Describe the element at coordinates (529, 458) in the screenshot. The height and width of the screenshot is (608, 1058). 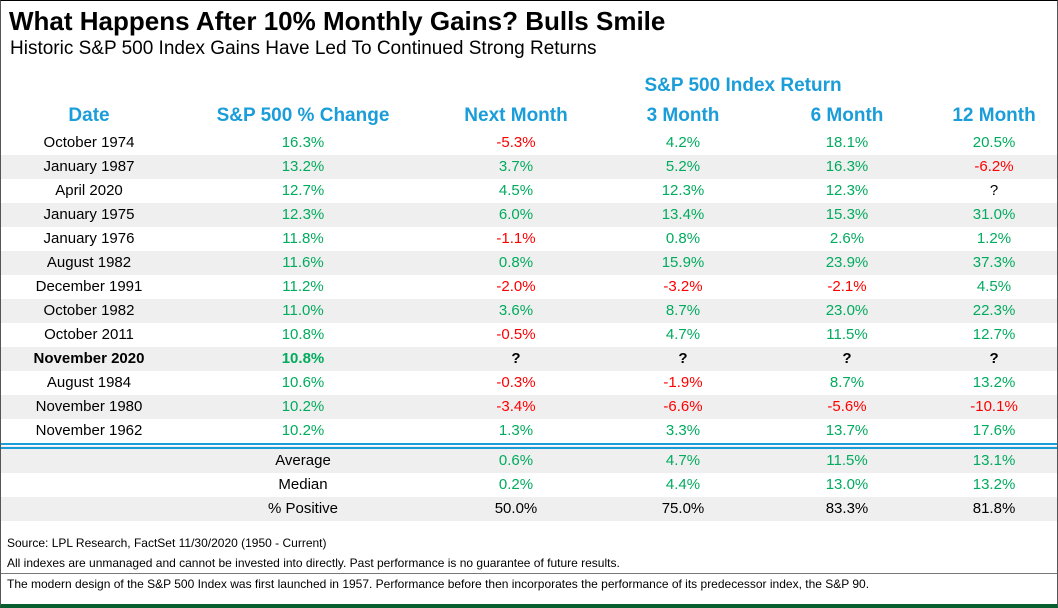
I see `summary-row-average: Average 0.6% 4.7% 11.5% 13.1%` at that location.